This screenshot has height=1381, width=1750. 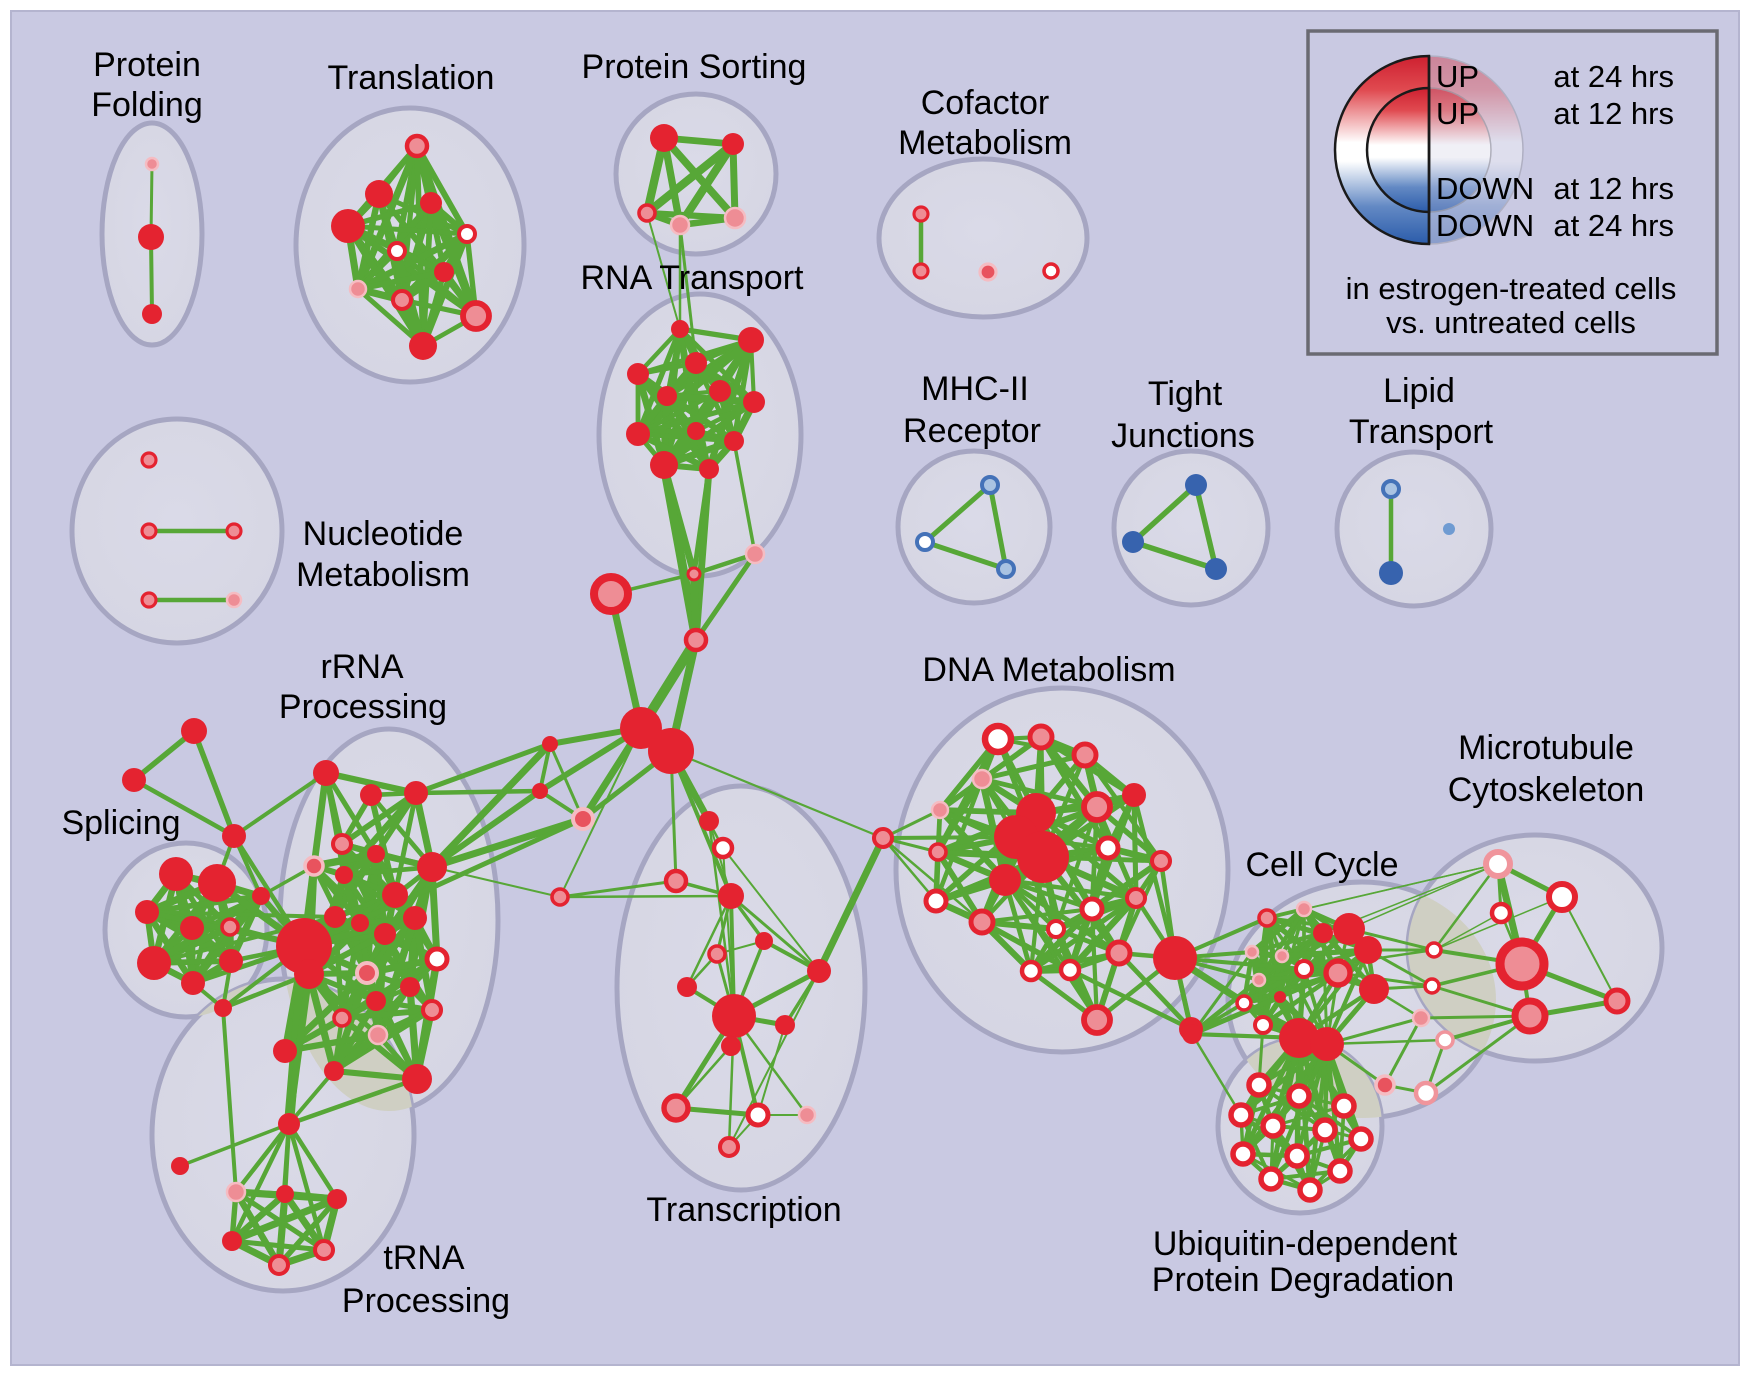 What do you see at coordinates (1048, 670) in the screenshot?
I see `svg-text: DNA Metabolism` at bounding box center [1048, 670].